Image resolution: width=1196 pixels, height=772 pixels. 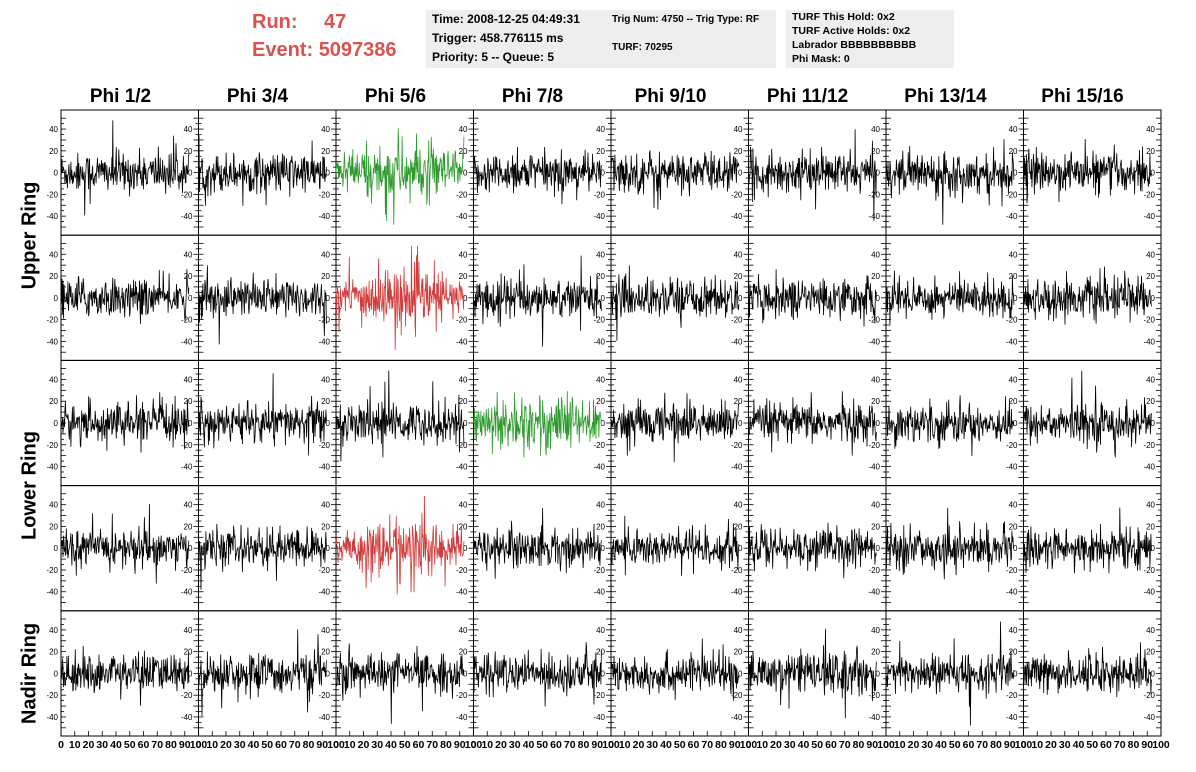 I want to click on x-tick-label: 90, so click(x=1010, y=745).